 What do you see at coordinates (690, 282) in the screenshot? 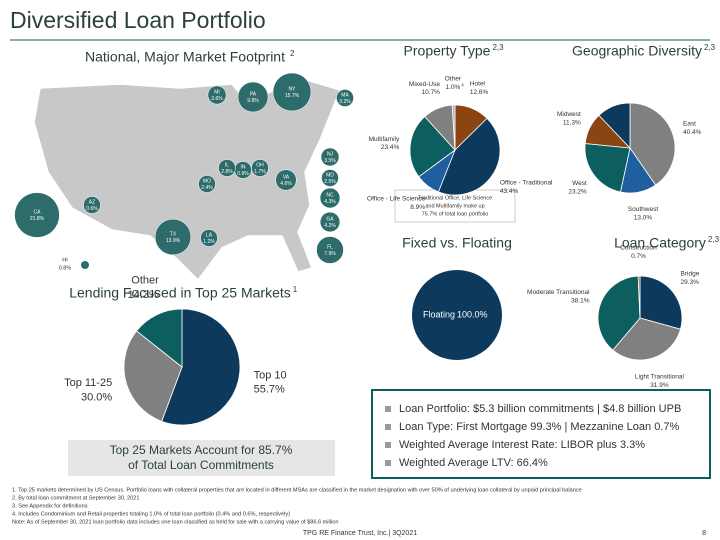
I see `slice-value: 29.3%` at bounding box center [690, 282].